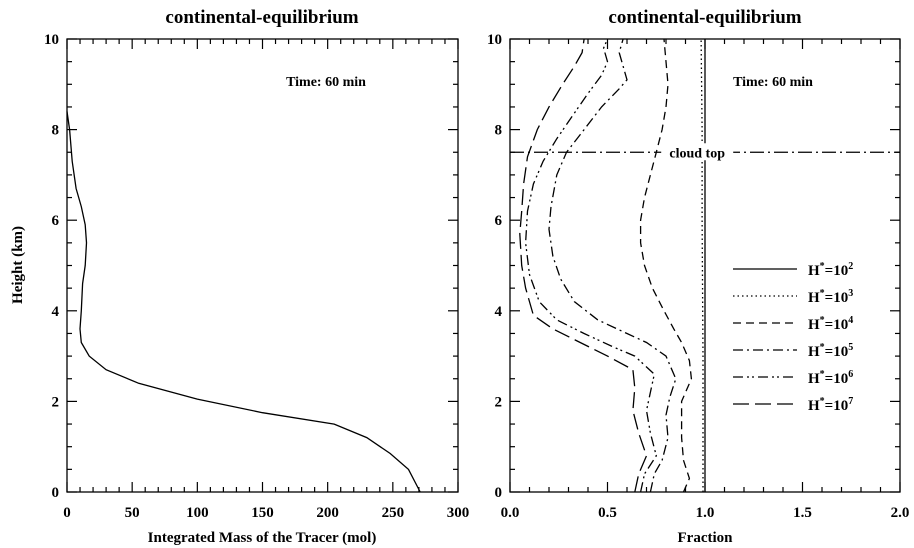 The width and height of the screenshot is (914, 548). Describe the element at coordinates (704, 17) in the screenshot. I see `right-chart-title: continental-equilibrium` at that location.